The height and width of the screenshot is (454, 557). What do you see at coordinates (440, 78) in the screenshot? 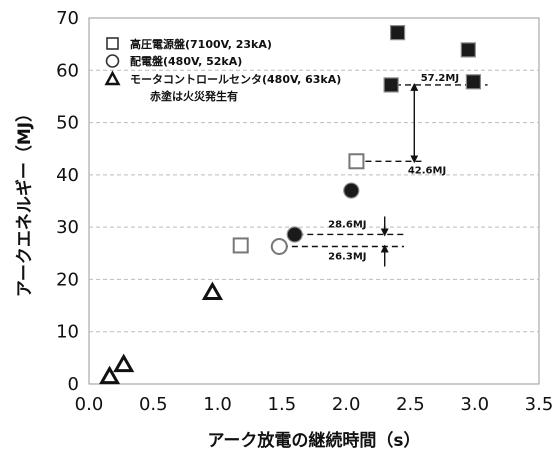
I see `annotation-label: 57.2MJ` at bounding box center [440, 78].